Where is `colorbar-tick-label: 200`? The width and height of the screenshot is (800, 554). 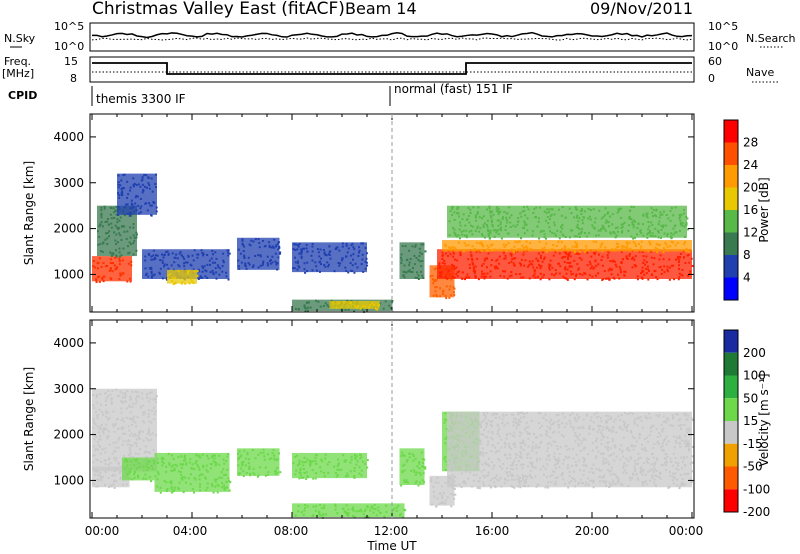 colorbar-tick-label: 200 is located at coordinates (754, 353).